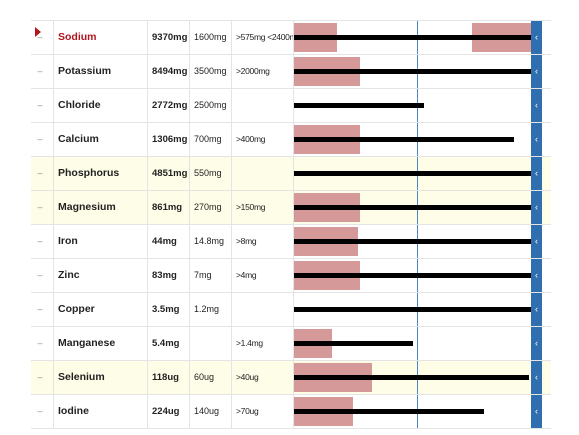 The height and width of the screenshot is (435, 579). Describe the element at coordinates (170, 241) in the screenshot. I see `nutrient-amount: 44mg` at that location.